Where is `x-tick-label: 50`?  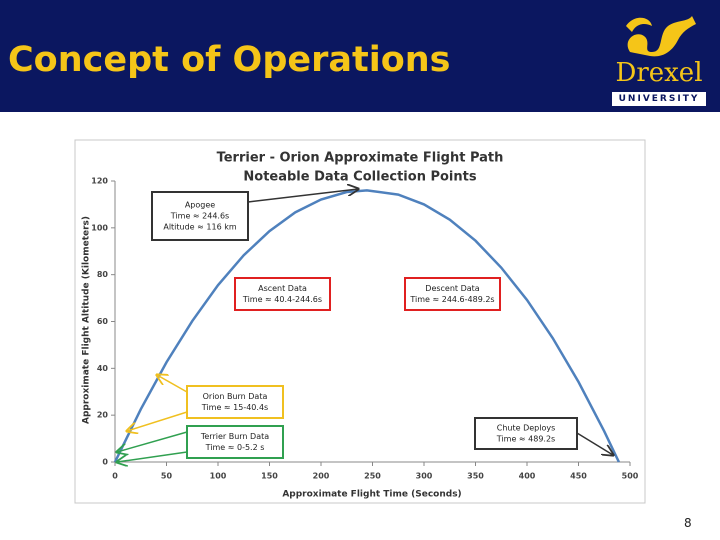 x-tick-label: 50 is located at coordinates (167, 476).